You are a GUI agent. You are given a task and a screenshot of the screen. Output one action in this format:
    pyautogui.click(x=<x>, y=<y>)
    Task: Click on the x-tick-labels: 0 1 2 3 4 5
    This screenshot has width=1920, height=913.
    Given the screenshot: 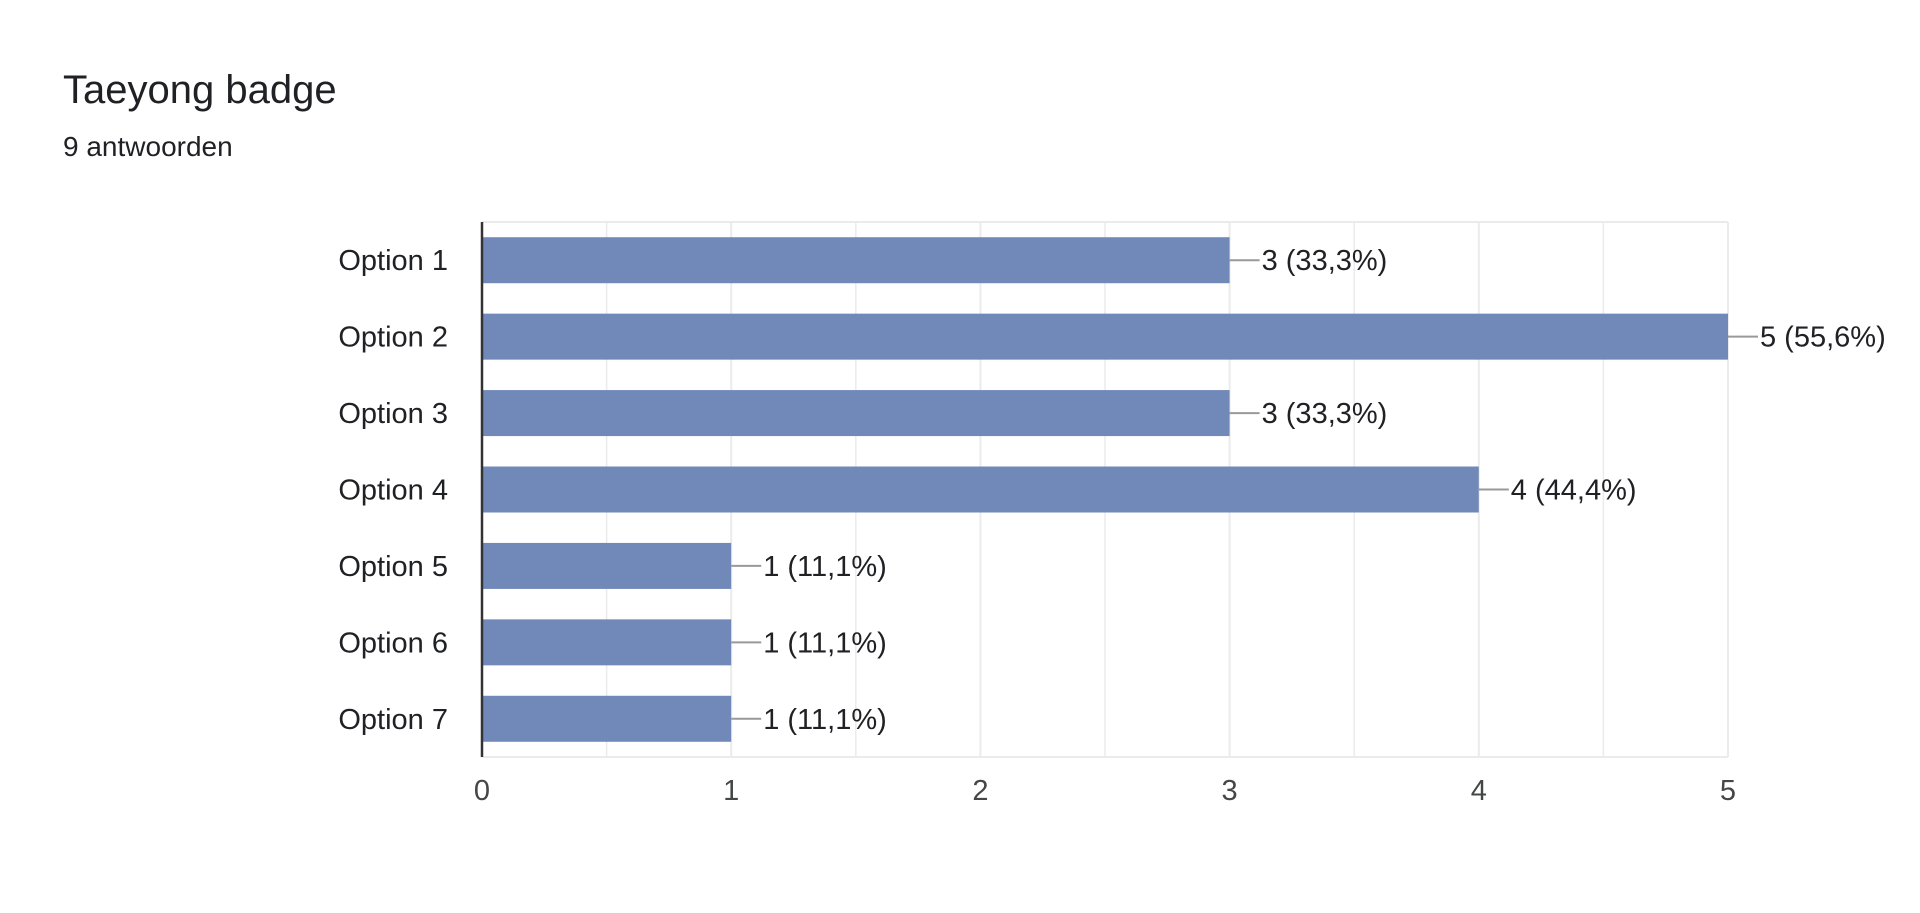 What is the action you would take?
    pyautogui.click(x=1105, y=791)
    